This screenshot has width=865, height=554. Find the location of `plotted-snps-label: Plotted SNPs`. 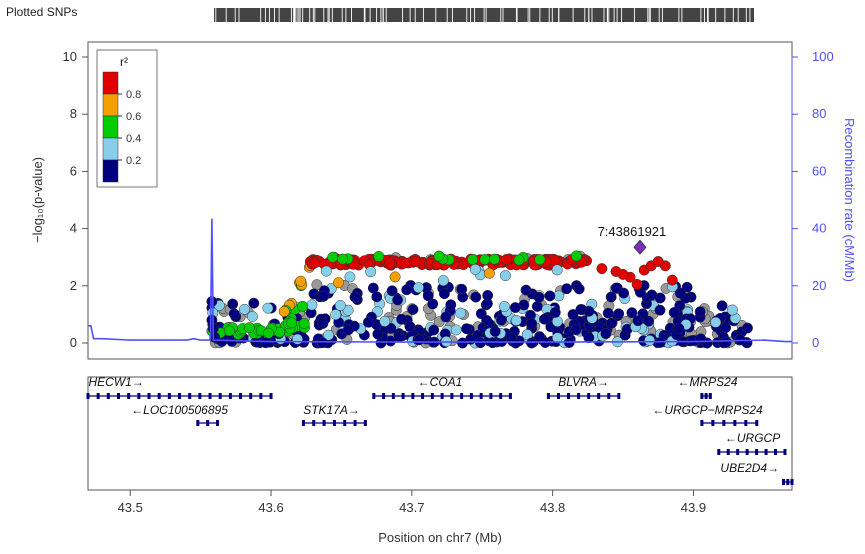

plotted-snps-label: Plotted SNPs is located at coordinates (41, 12).